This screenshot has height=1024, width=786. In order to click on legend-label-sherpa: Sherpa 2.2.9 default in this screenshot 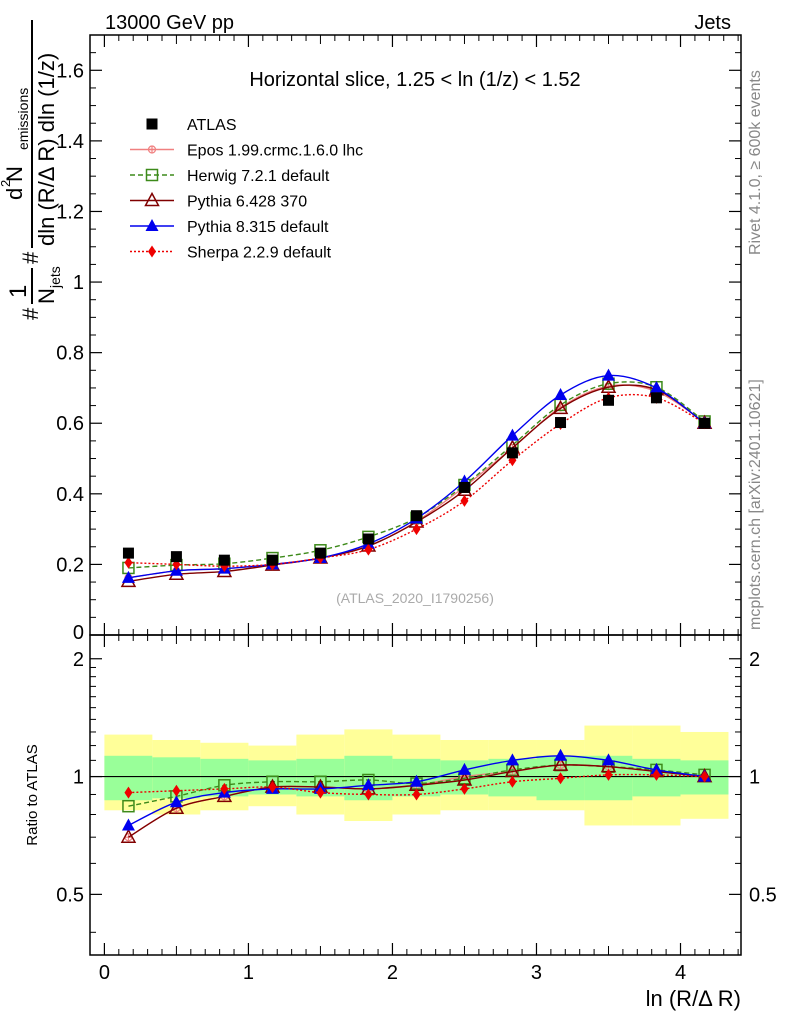, I will do `click(259, 253)`.